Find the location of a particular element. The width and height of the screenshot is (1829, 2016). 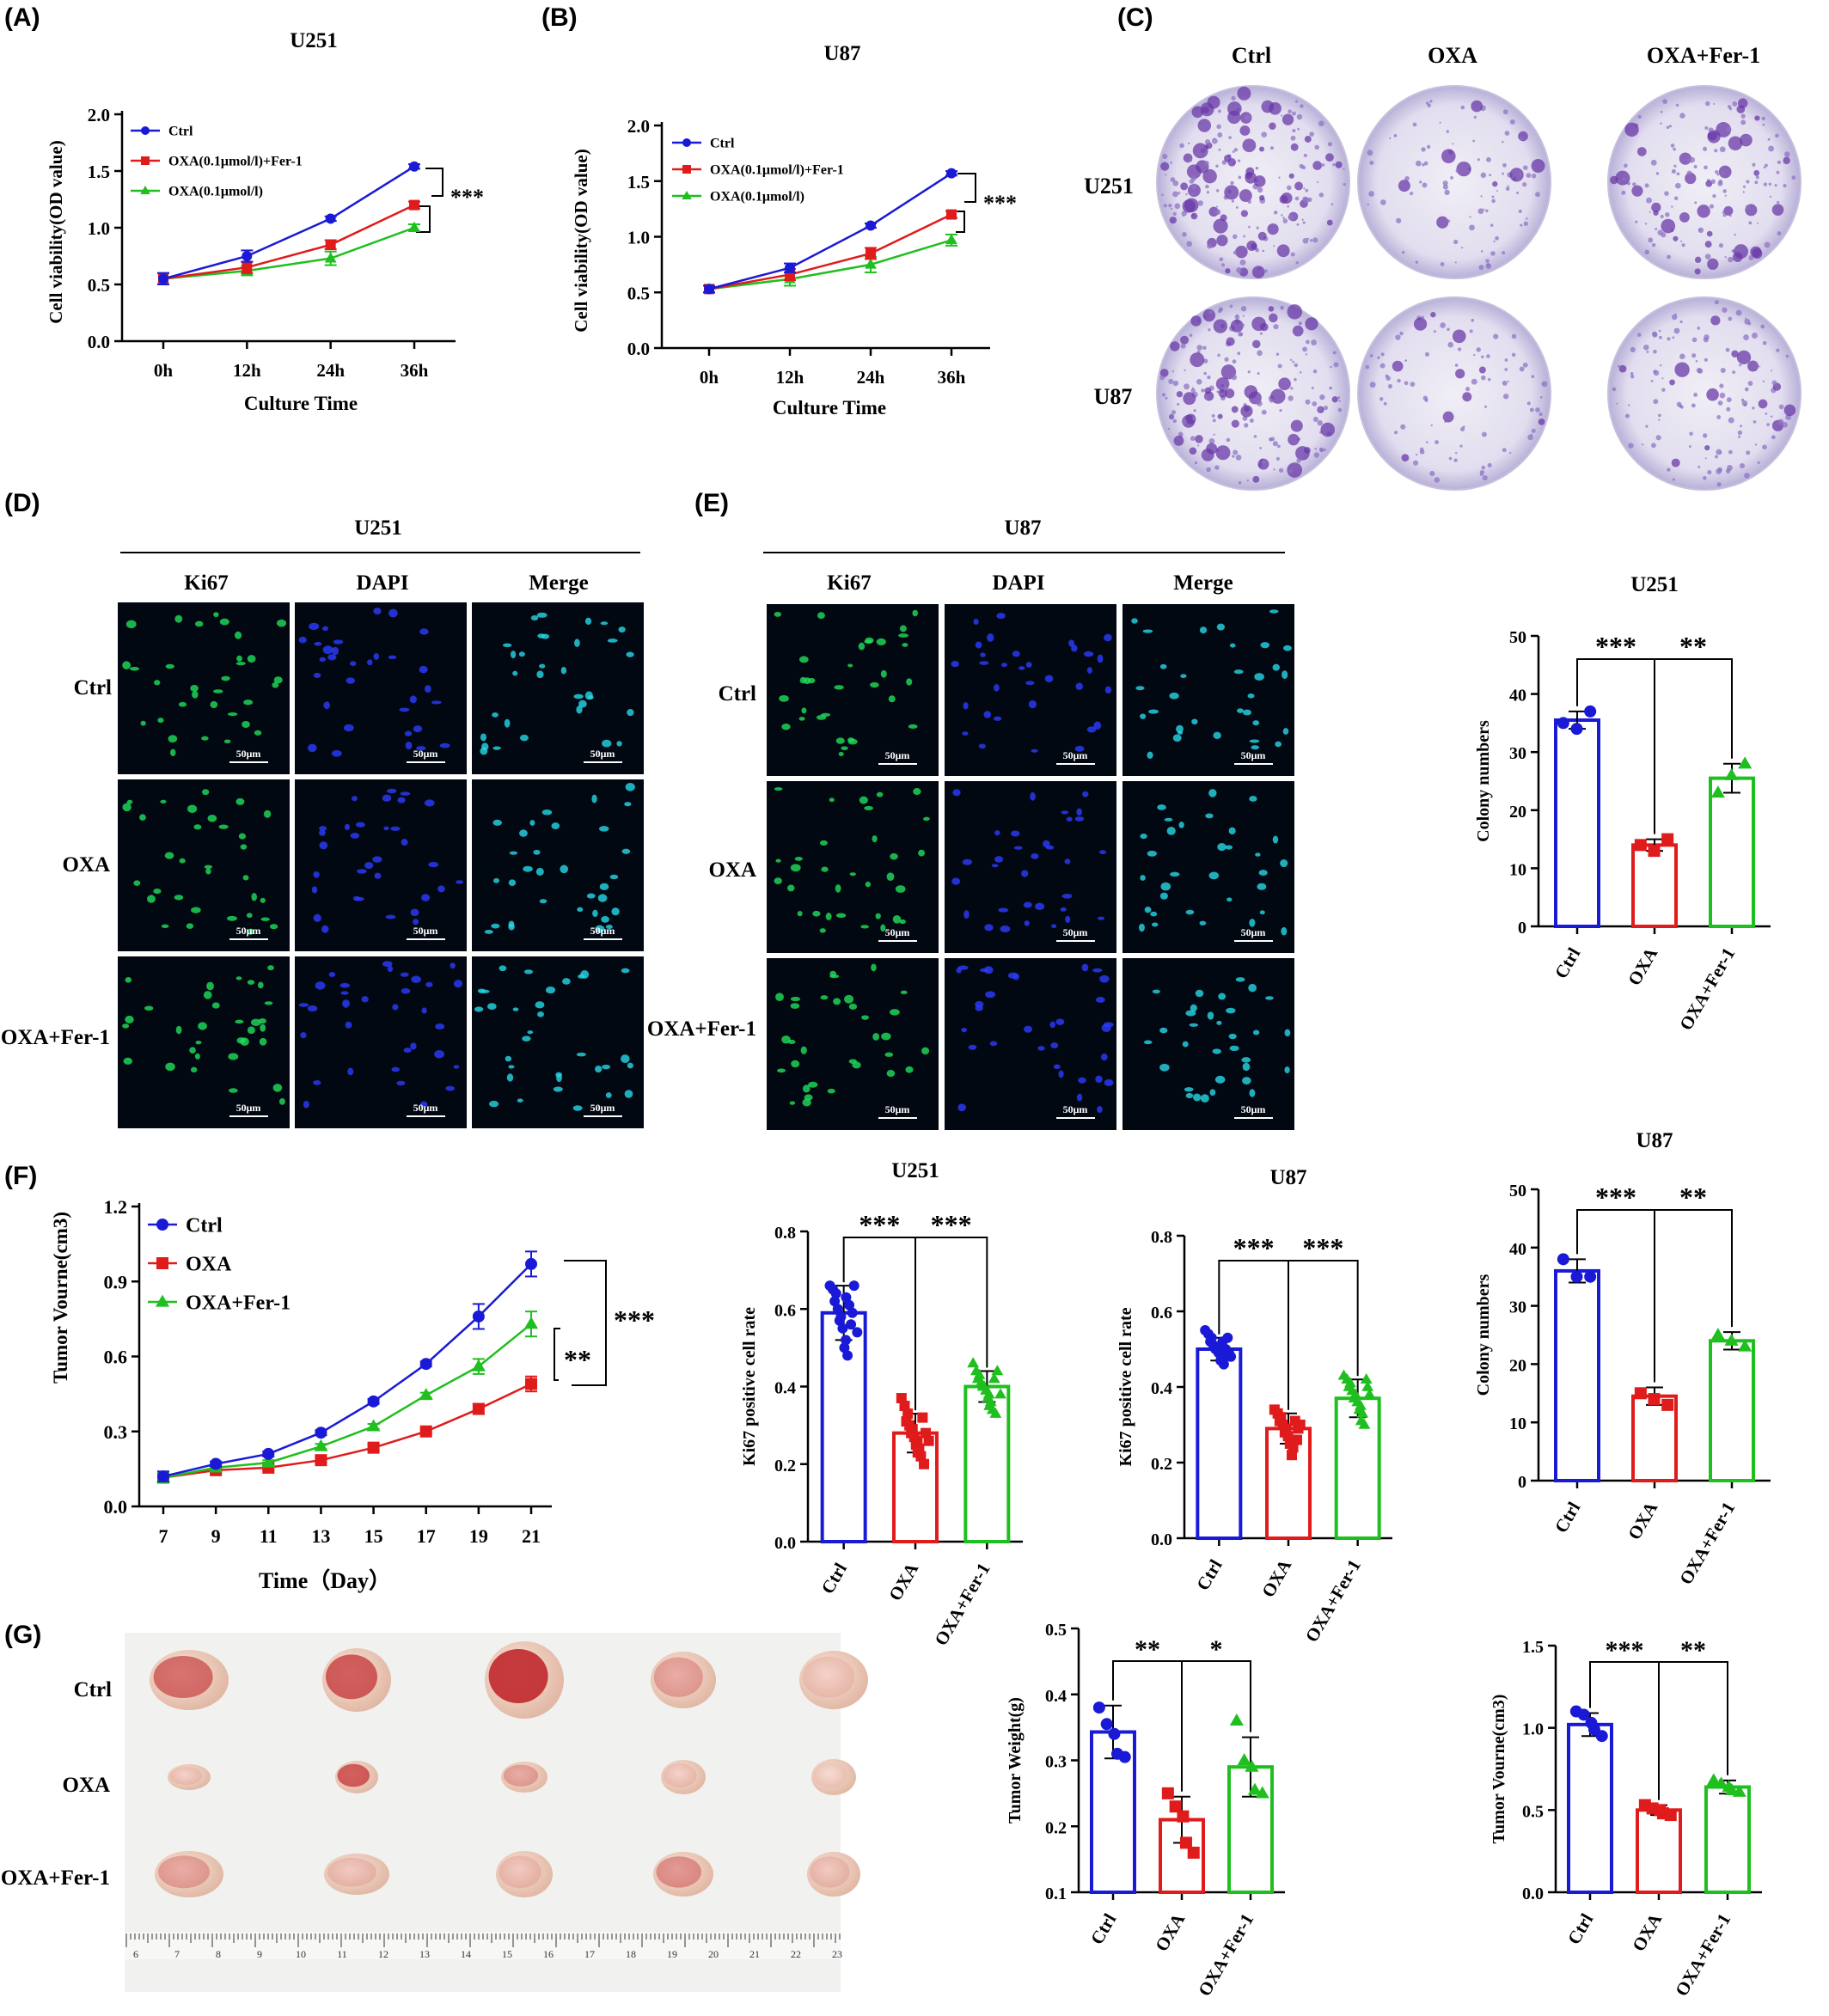

tumor-vascular is located at coordinates (185, 1776).